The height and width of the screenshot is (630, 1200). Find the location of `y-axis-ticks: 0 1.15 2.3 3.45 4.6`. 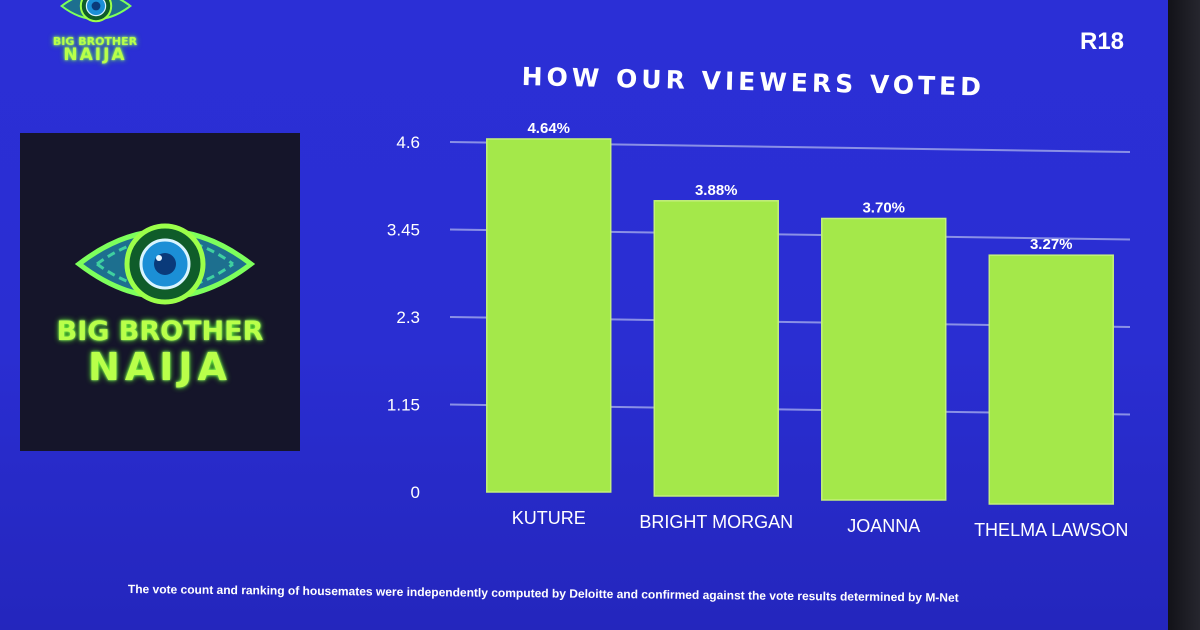

y-axis-ticks: 0 1.15 2.3 3.45 4.6 is located at coordinates (403, 317).